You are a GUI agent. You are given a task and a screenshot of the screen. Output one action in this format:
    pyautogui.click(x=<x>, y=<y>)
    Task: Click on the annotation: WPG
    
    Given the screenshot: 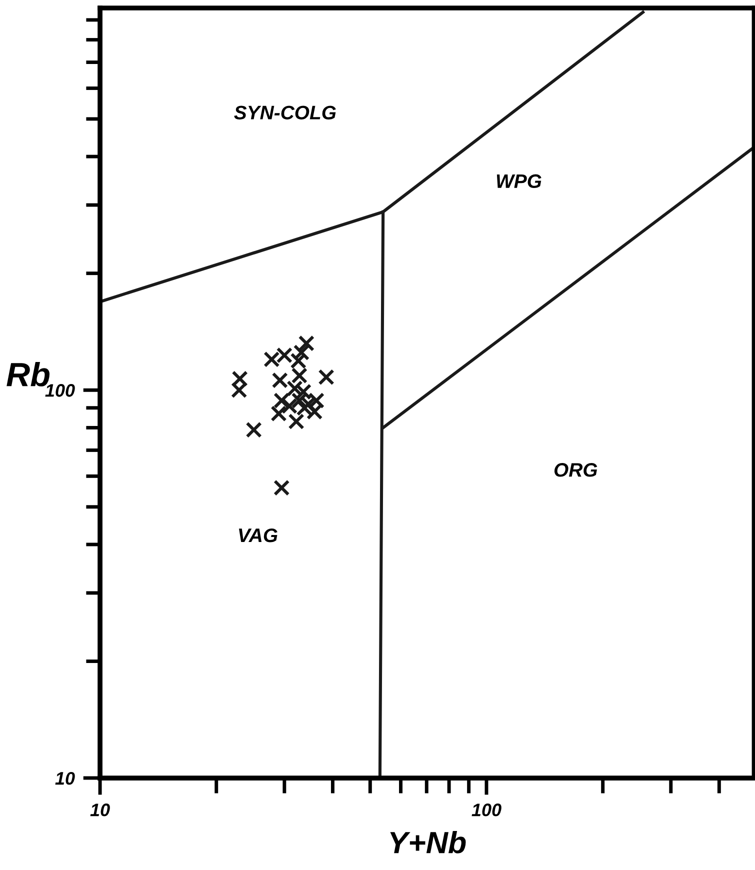 What is the action you would take?
    pyautogui.click(x=519, y=181)
    